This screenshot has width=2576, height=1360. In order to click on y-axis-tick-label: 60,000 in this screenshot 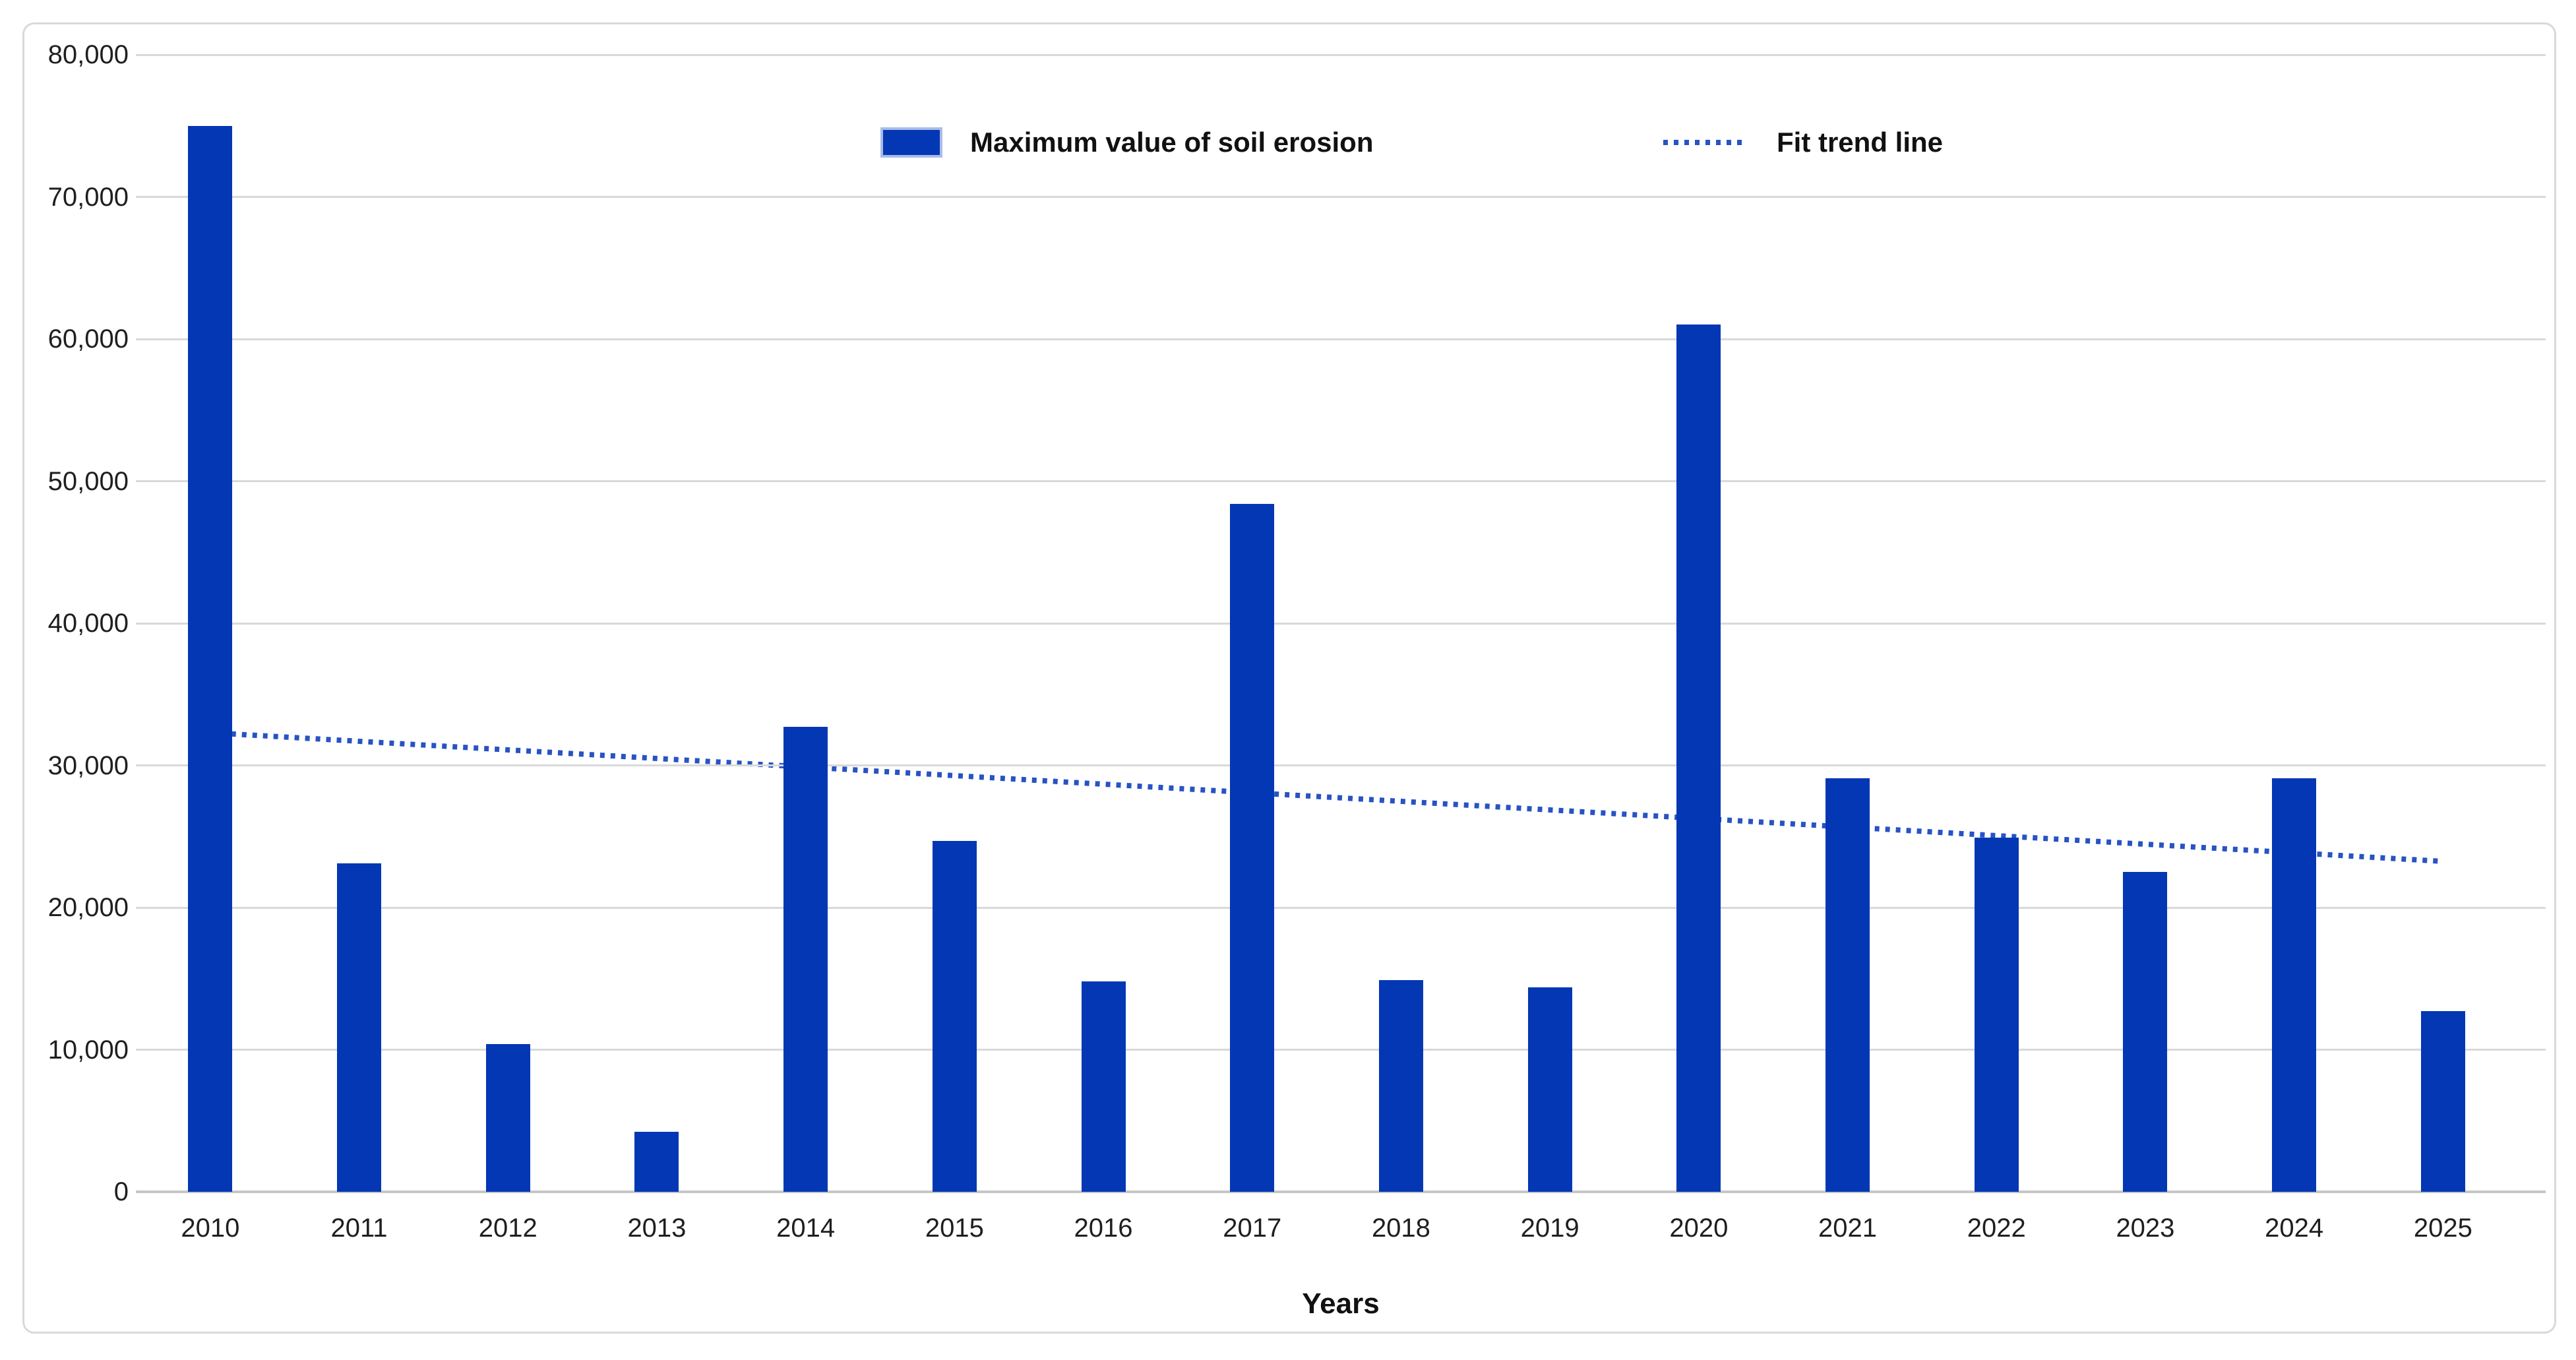, I will do `click(88, 339)`.